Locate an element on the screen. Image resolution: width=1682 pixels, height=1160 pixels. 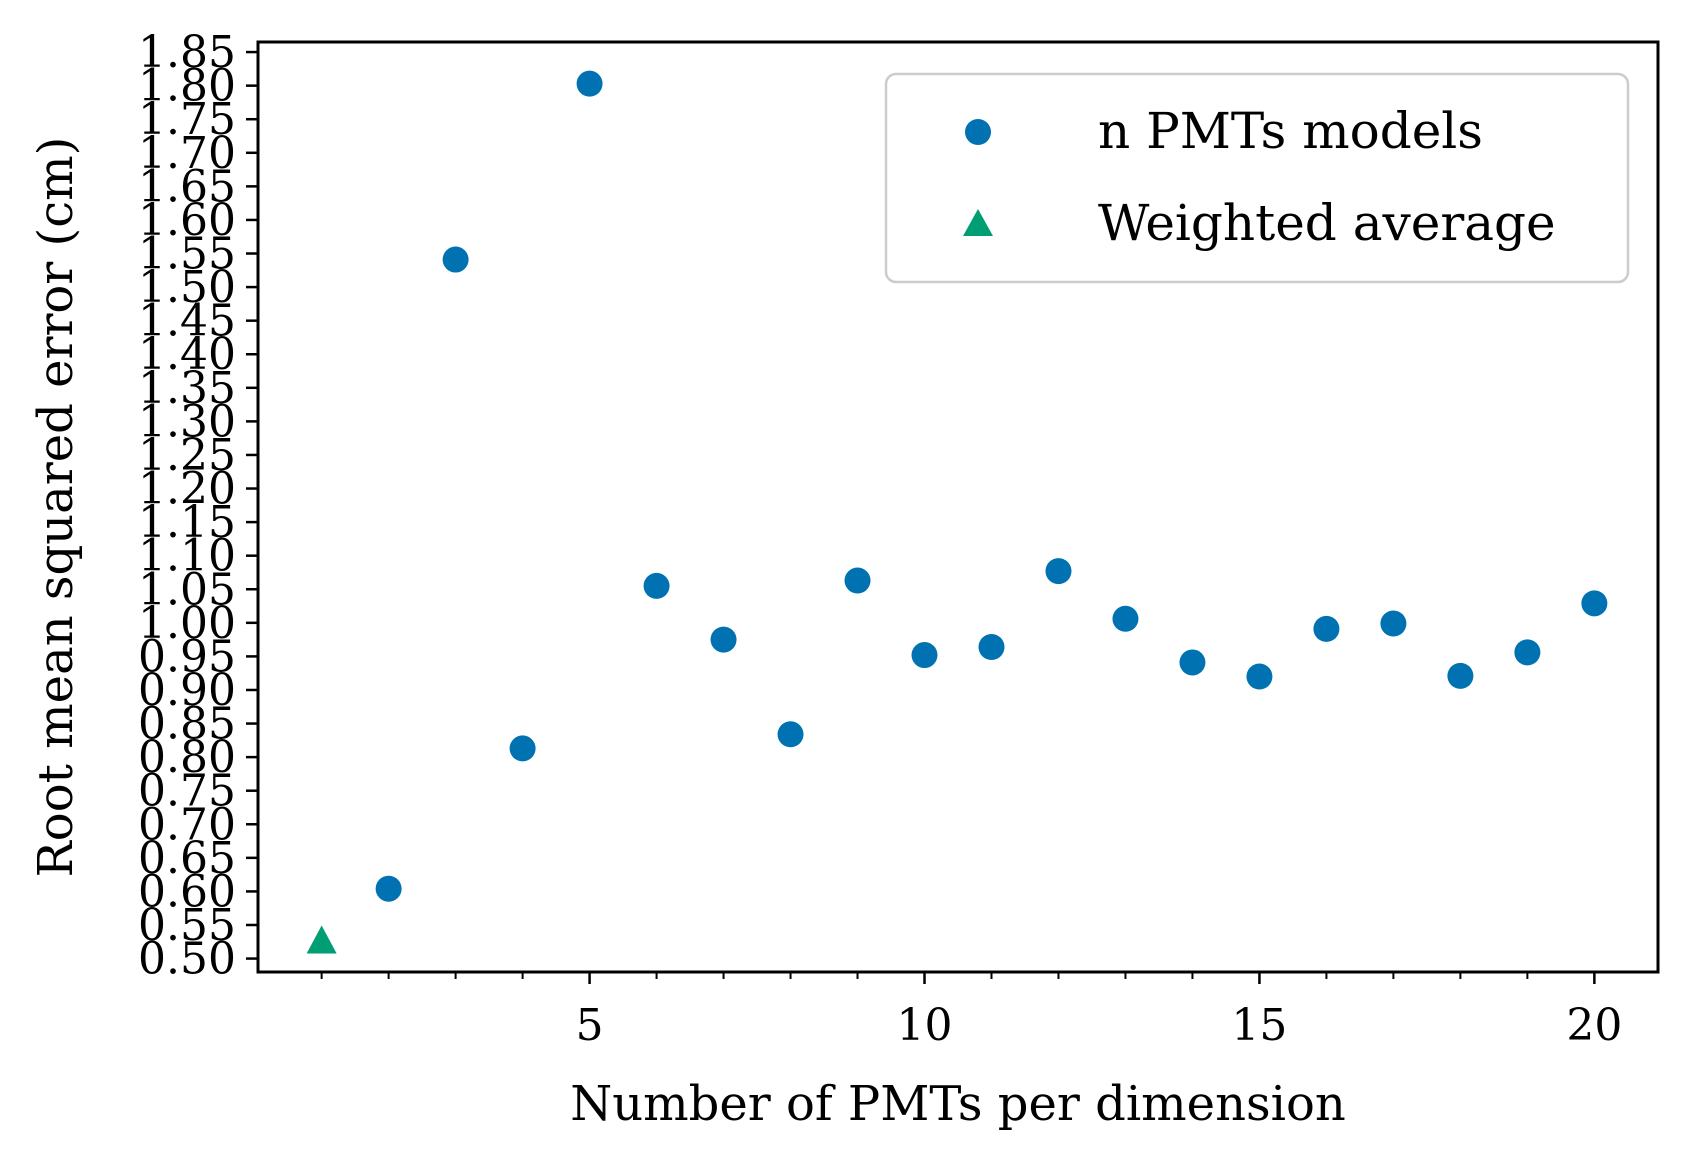
y-tick-label: 1.15 is located at coordinates (187, 522).